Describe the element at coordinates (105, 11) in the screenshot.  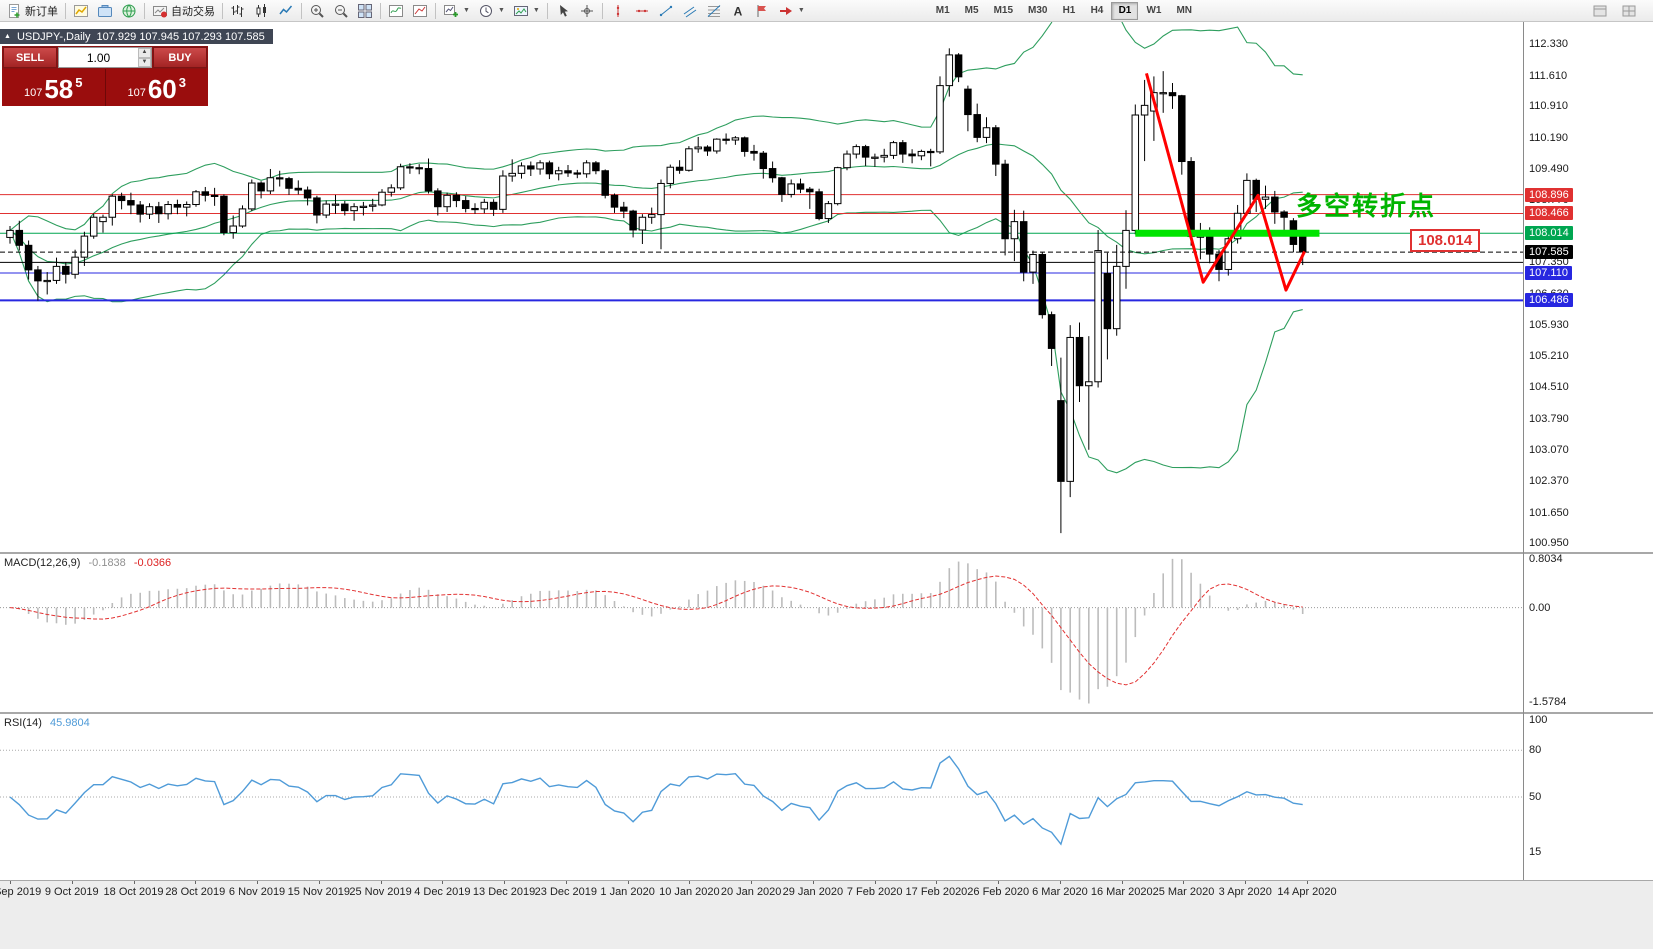
I see `profiles-button` at that location.